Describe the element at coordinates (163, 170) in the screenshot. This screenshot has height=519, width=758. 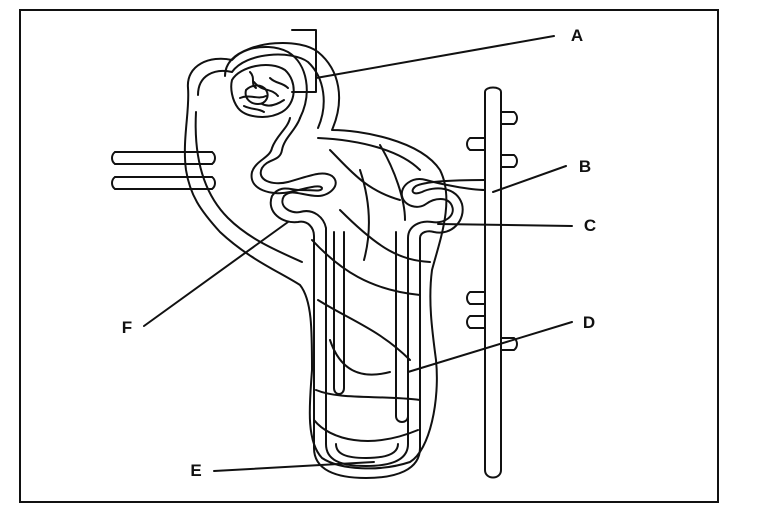
I see `arteriole-lines` at that location.